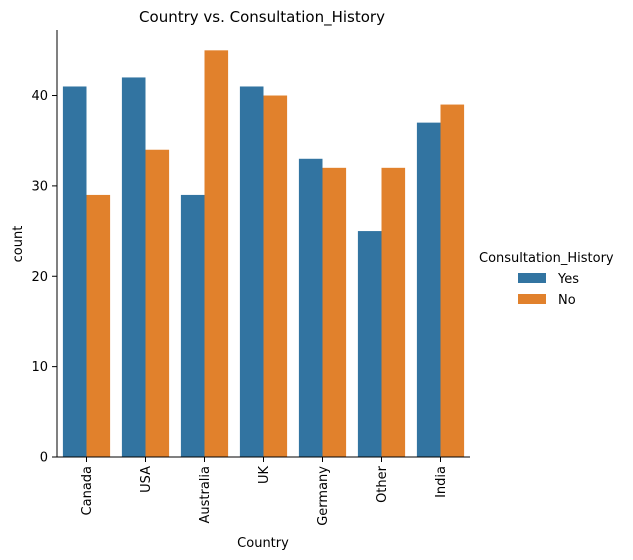  I want to click on y-tick-label: 10, so click(39, 367).